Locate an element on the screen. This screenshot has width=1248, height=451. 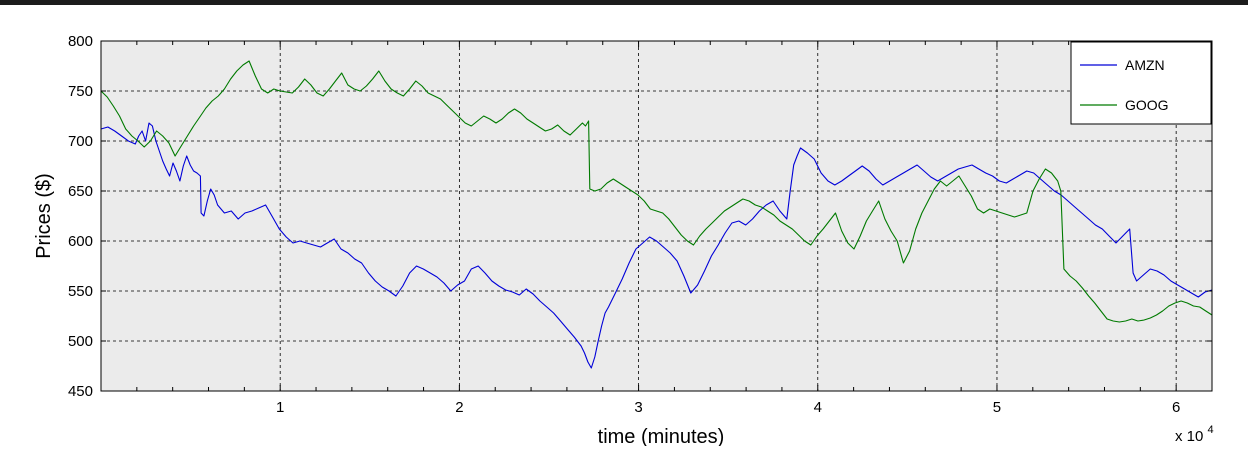
x-tick-label: 4 is located at coordinates (818, 407).